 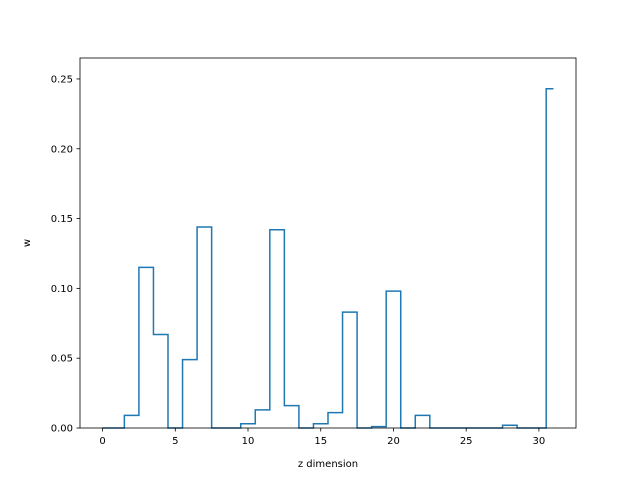 What do you see at coordinates (65, 254) in the screenshot?
I see `y-axis-ticks: 0.00 0.05 0.10 0.15 0.20 0.25` at bounding box center [65, 254].